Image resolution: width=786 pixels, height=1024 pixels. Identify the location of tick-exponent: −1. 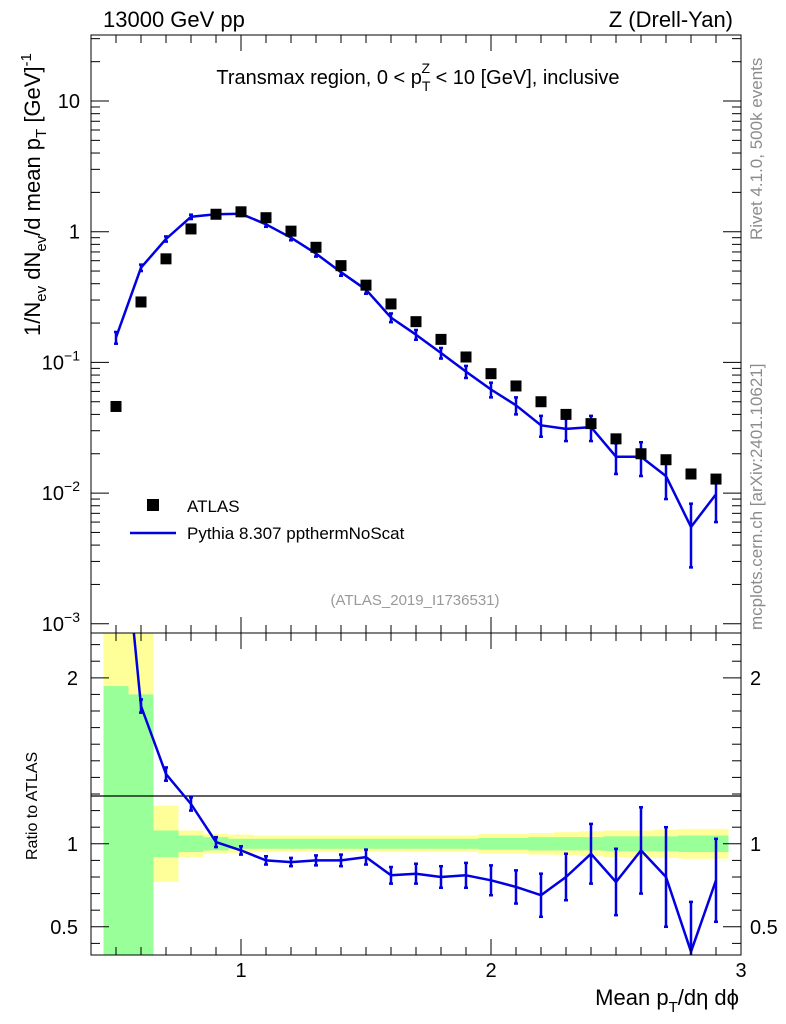
(72, 355).